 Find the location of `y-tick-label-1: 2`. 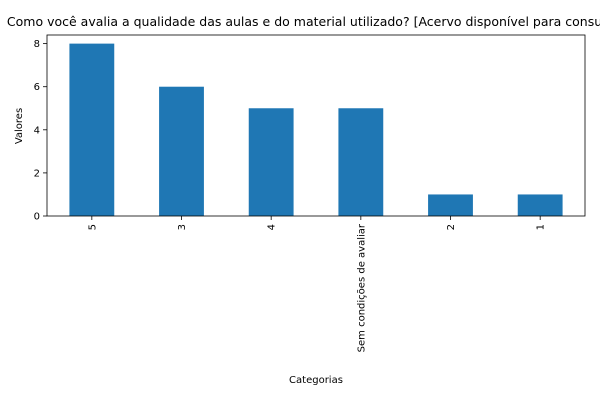

y-tick-label-1: 2 is located at coordinates (37, 173).